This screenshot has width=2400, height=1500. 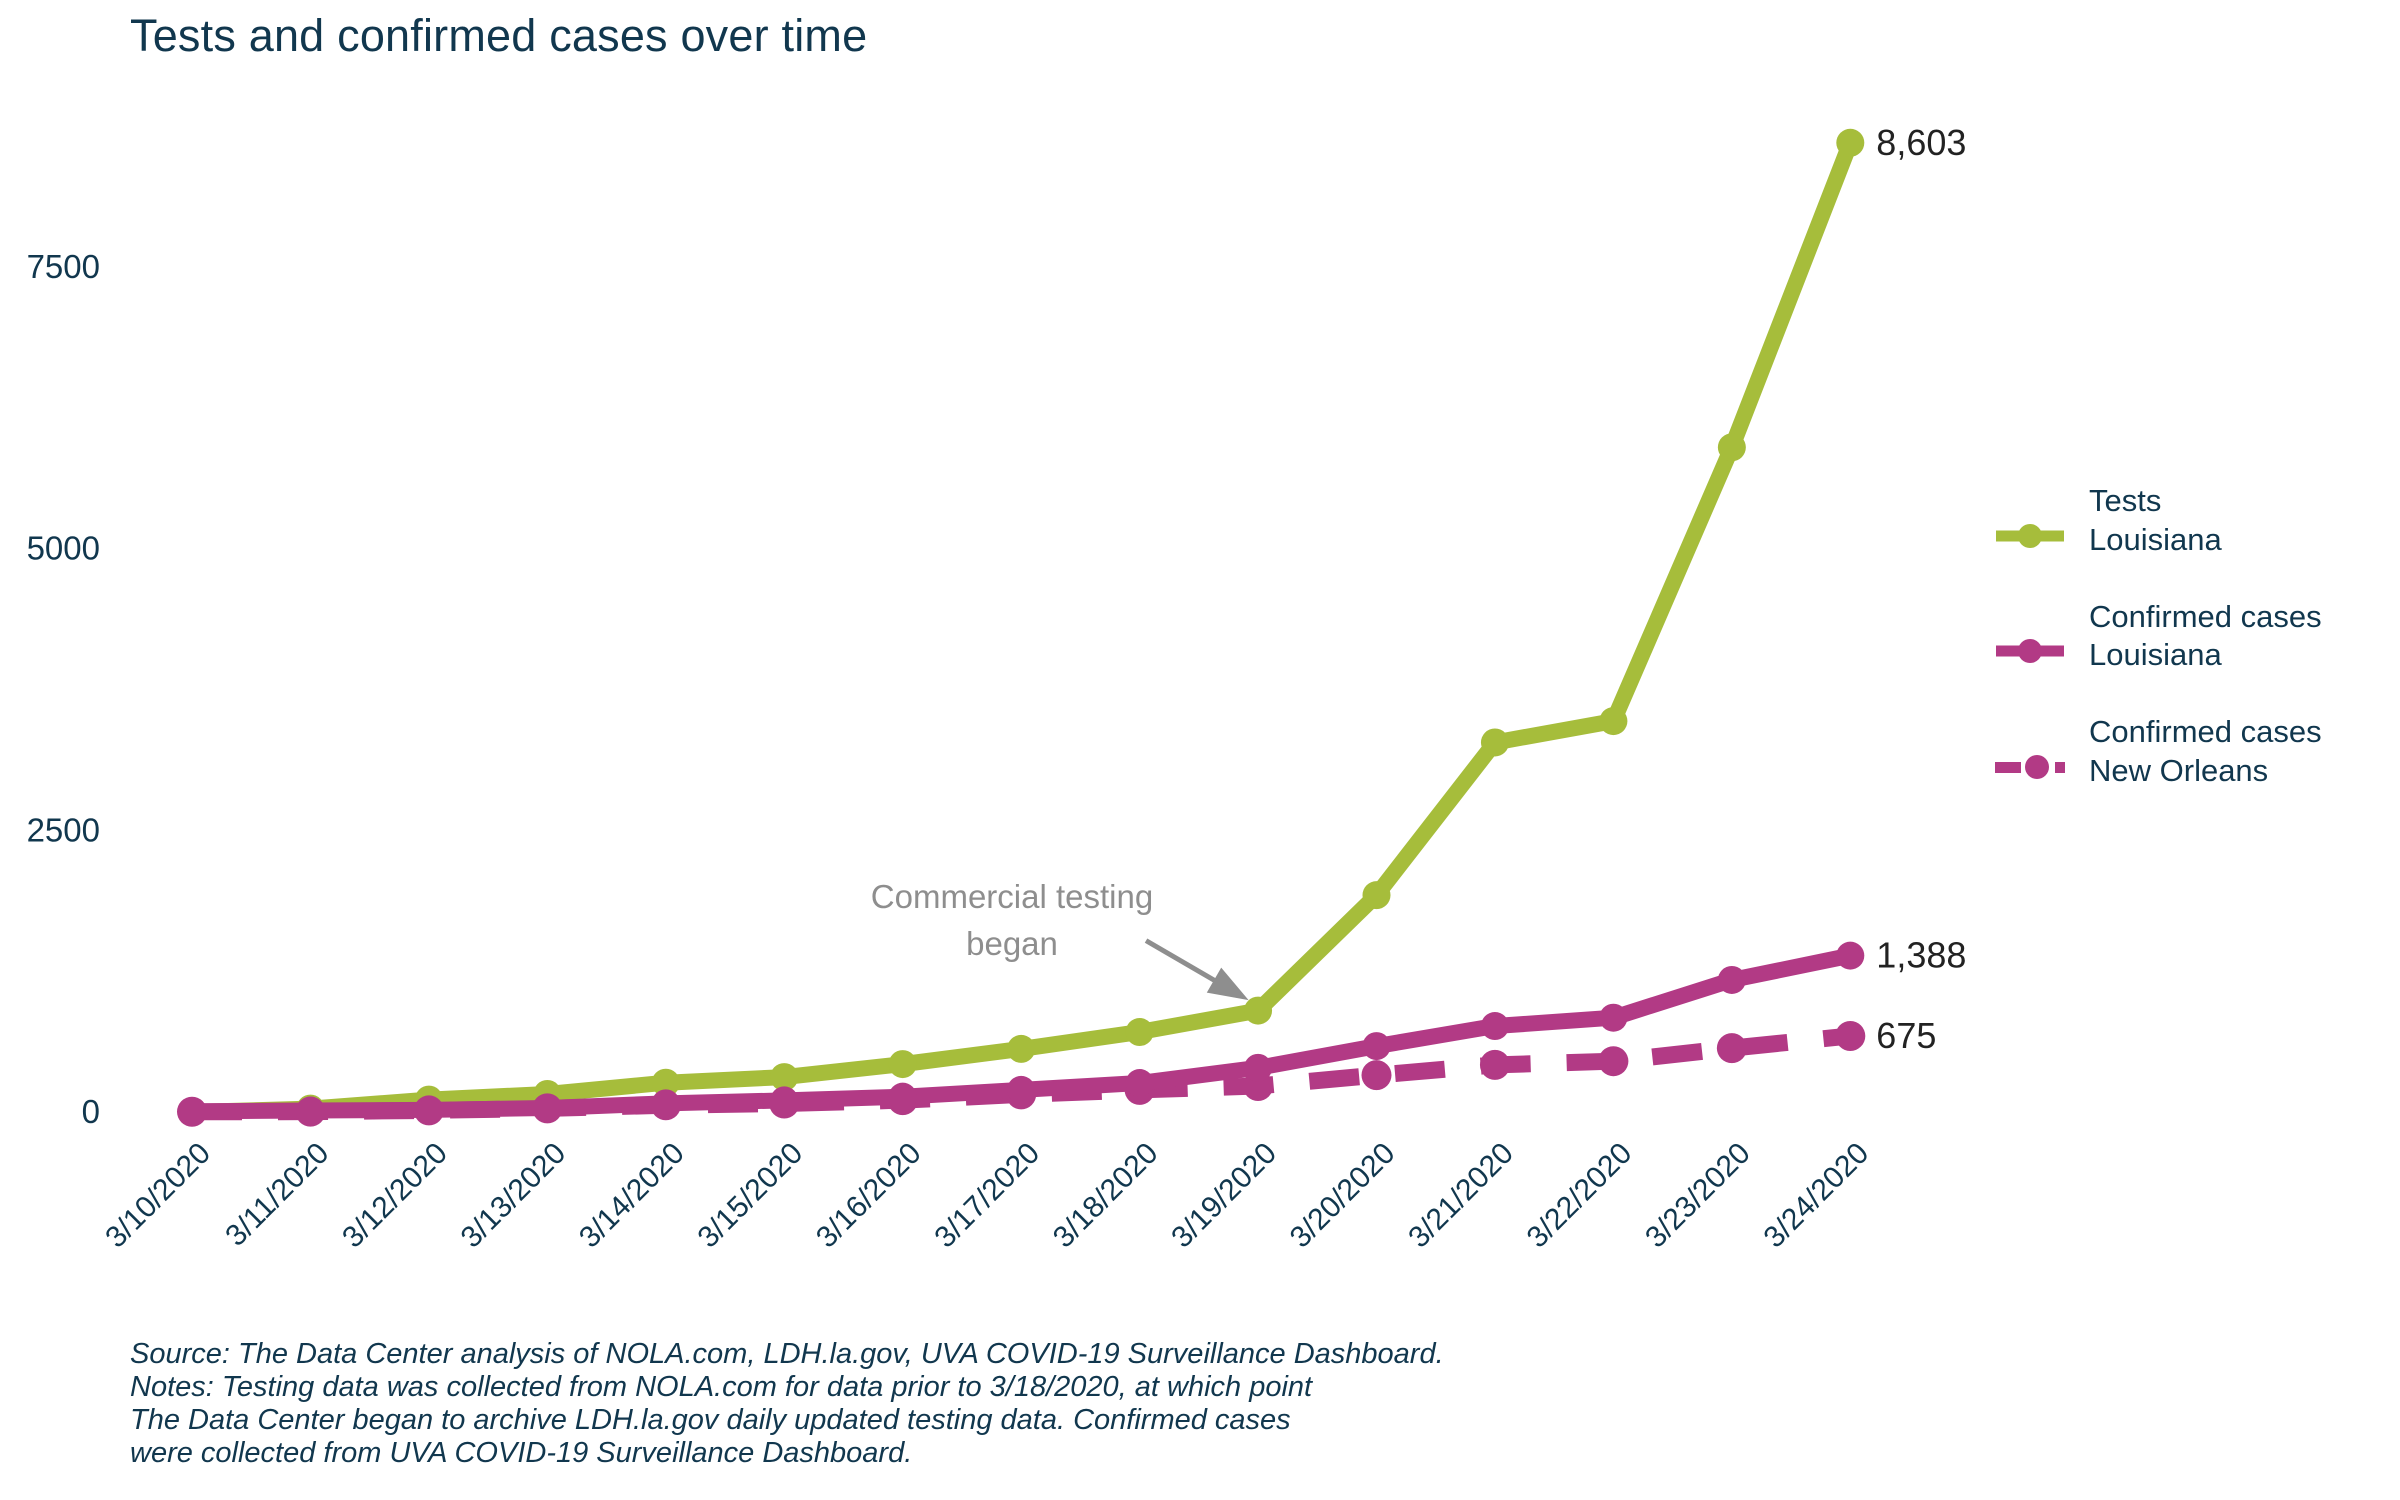 I want to click on x-axis-tick-label: 3/17/2020, so click(x=987, y=1196).